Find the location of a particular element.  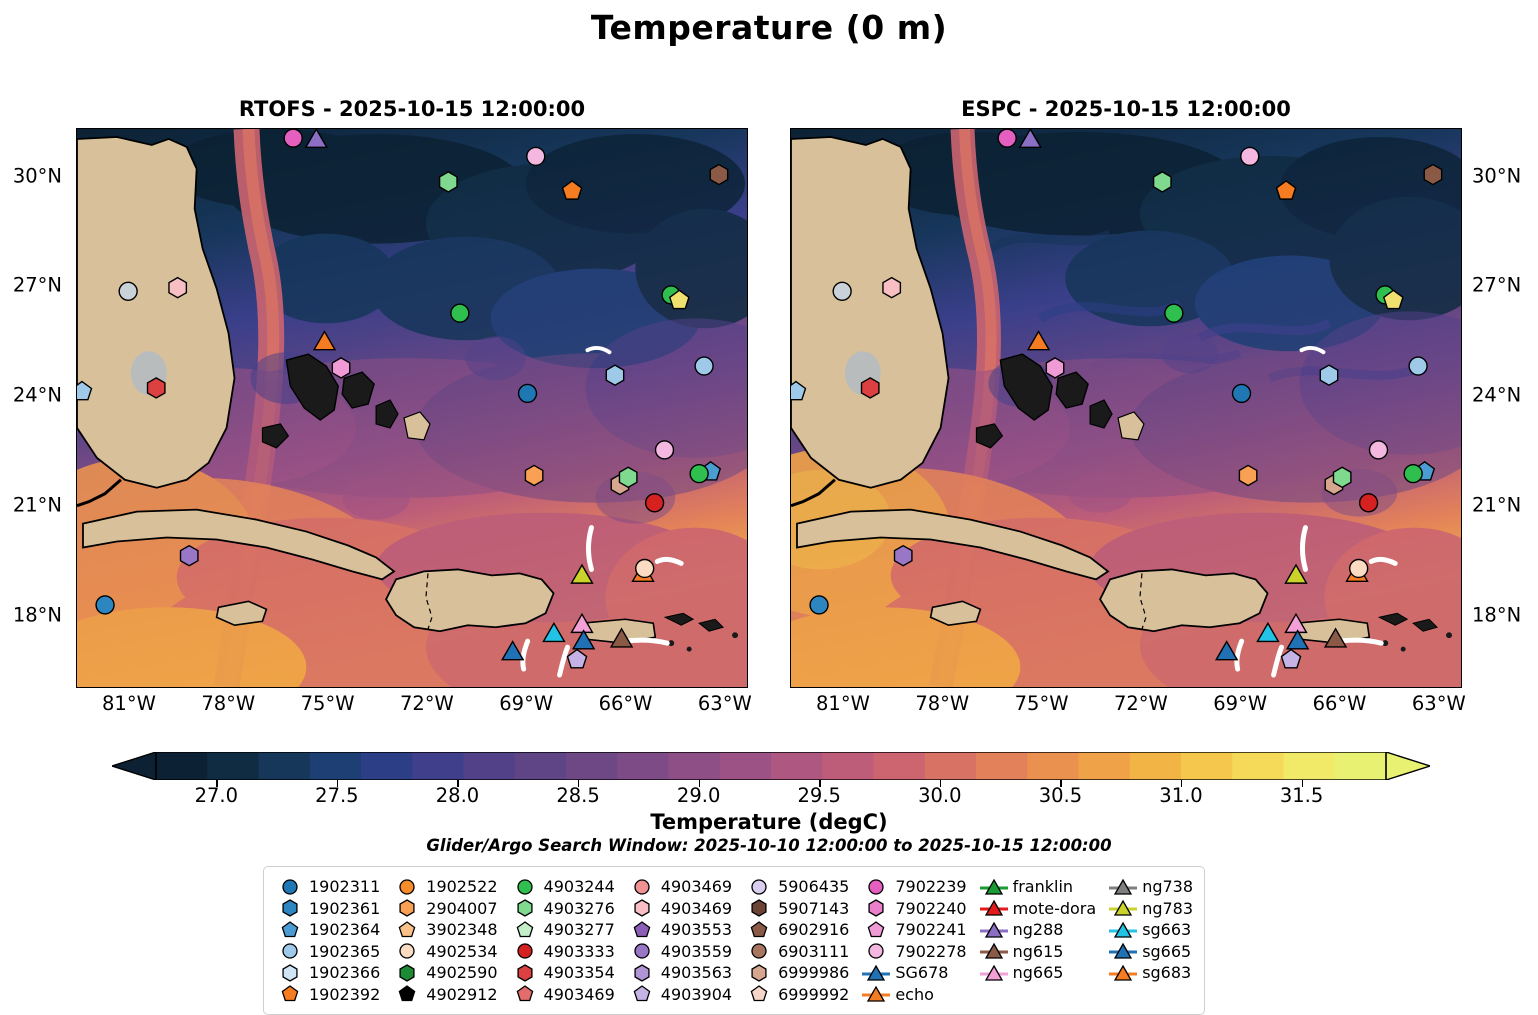

legend-item-6903111: 6903111 is located at coordinates (796, 952).